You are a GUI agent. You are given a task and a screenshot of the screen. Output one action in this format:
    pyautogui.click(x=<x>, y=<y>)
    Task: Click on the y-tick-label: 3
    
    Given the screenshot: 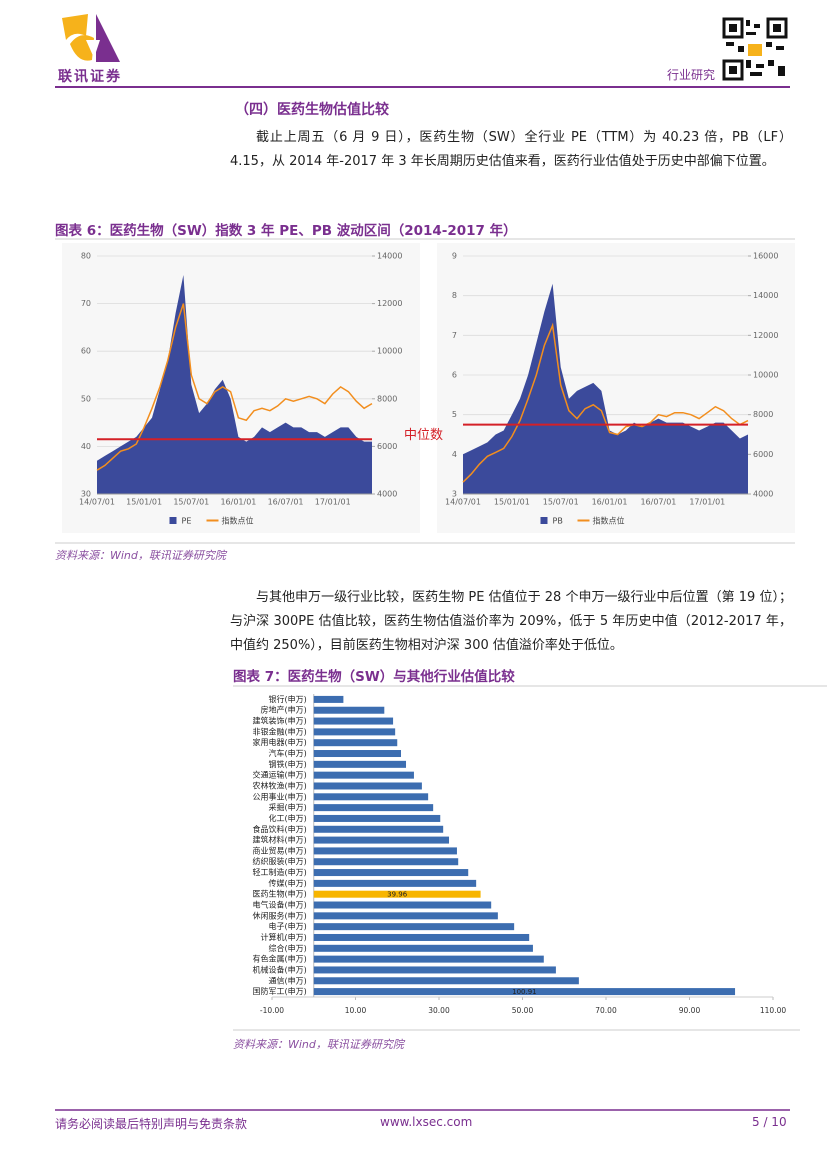 What is the action you would take?
    pyautogui.click(x=454, y=494)
    